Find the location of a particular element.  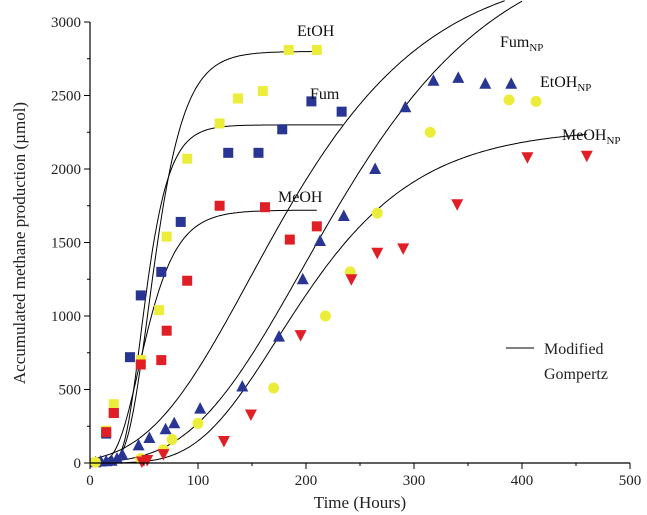

x-tick-label: 200 is located at coordinates (306, 481).